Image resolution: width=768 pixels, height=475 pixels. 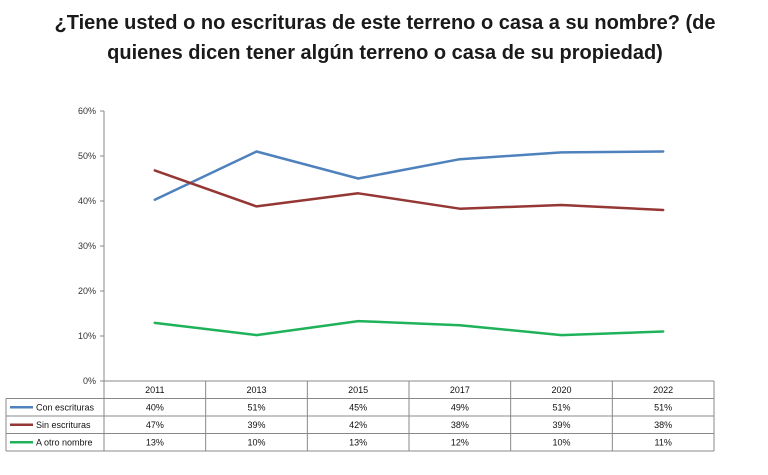 What do you see at coordinates (87, 336) in the screenshot?
I see `y-tick-label: 10%` at bounding box center [87, 336].